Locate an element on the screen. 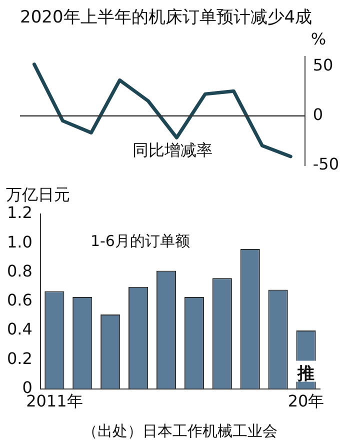  y-tick-label: 0.2 is located at coordinates (19, 358).